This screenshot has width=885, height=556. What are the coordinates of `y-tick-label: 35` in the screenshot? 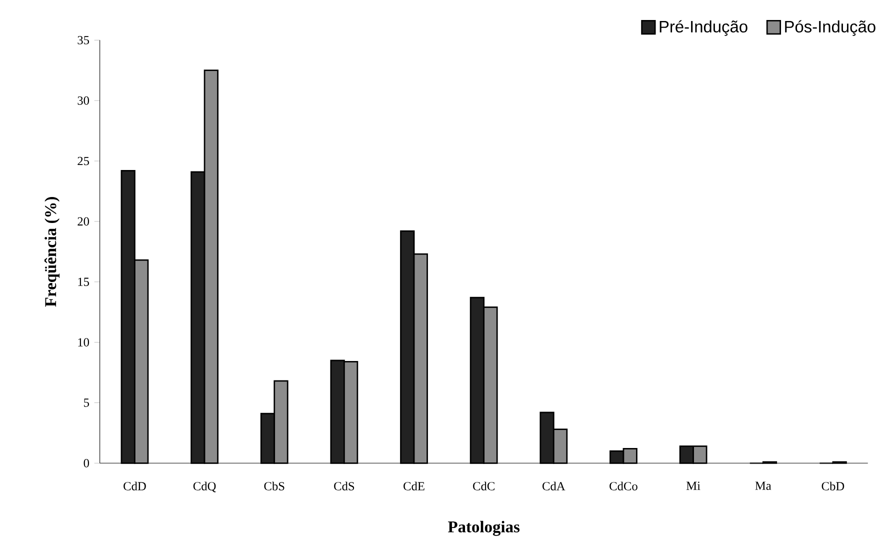 It's located at (84, 40).